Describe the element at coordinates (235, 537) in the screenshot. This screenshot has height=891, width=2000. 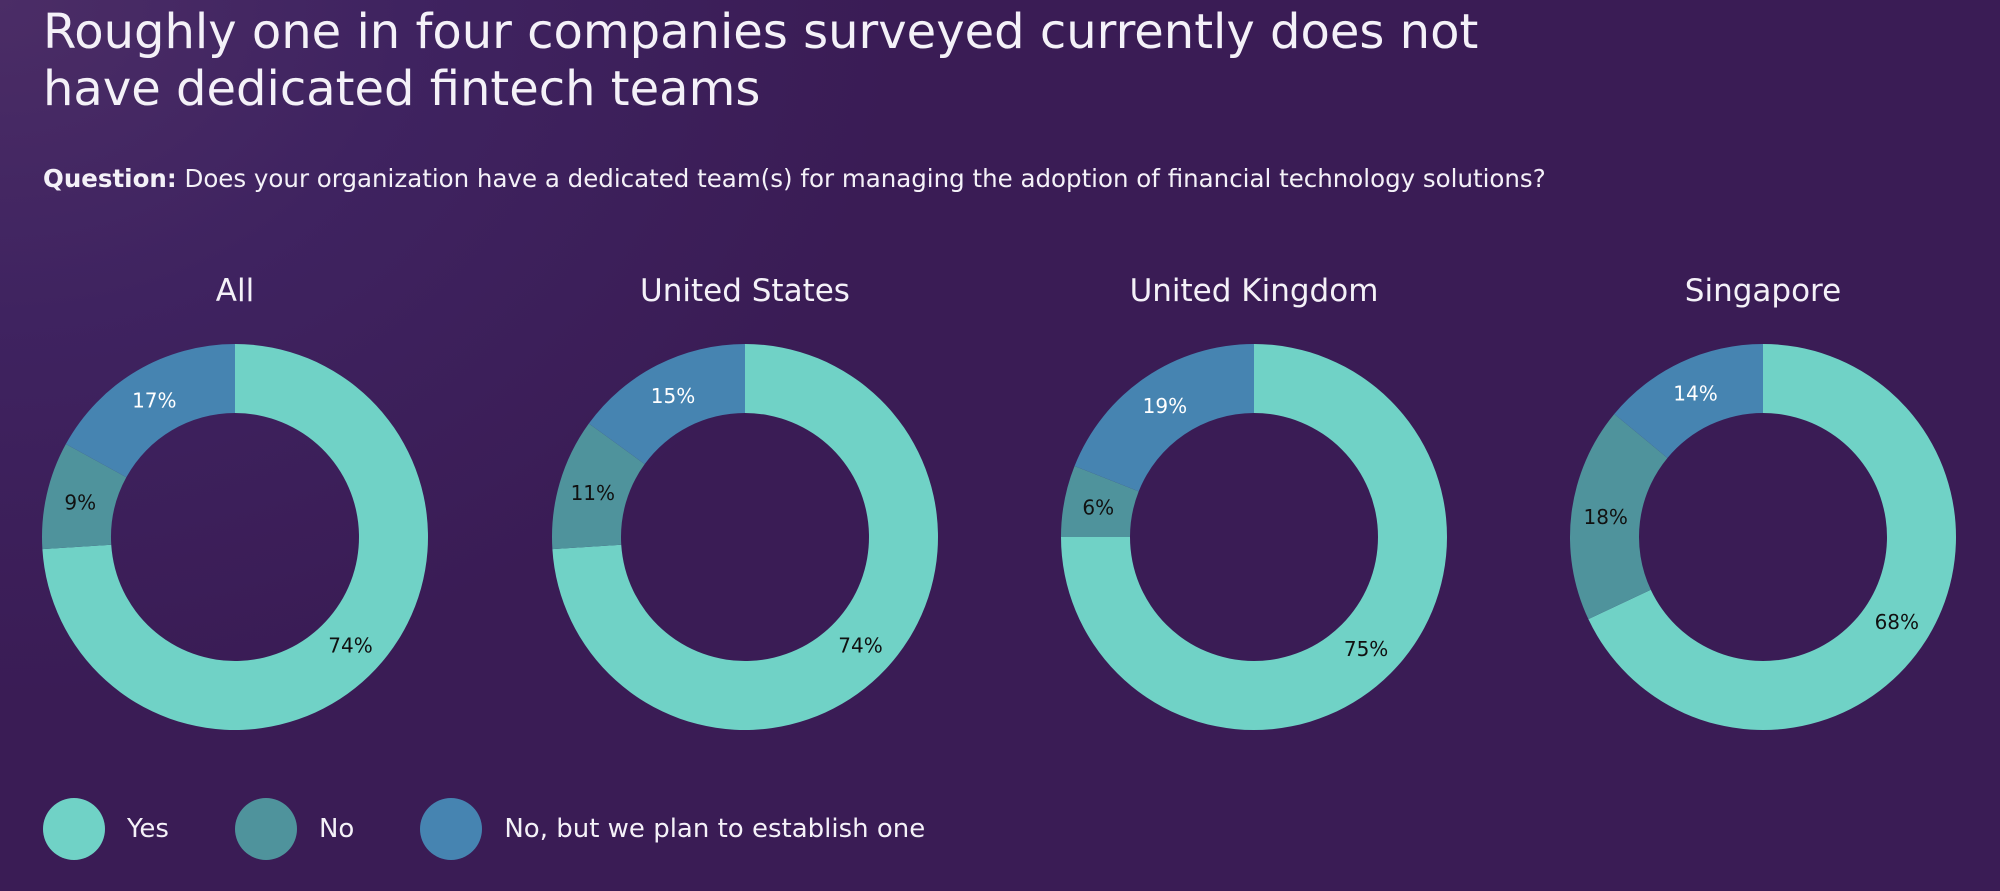
I see `slice-all-yes` at that location.